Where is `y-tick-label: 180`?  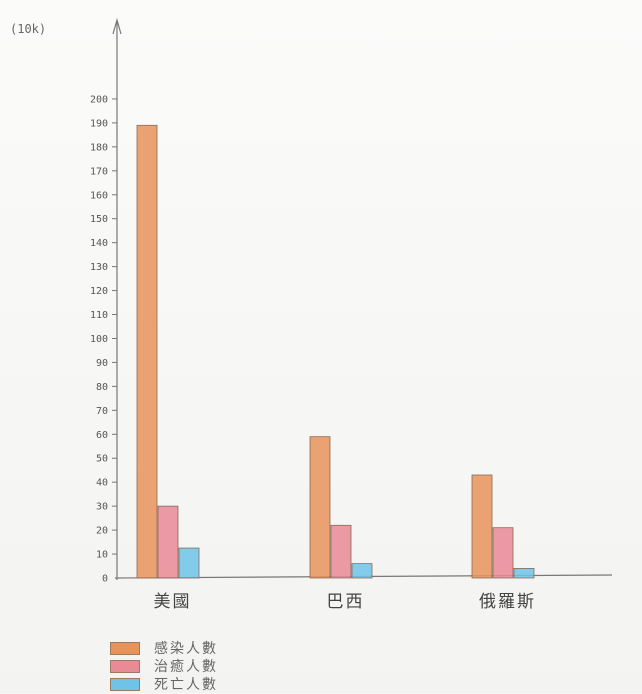 y-tick-label: 180 is located at coordinates (99, 147).